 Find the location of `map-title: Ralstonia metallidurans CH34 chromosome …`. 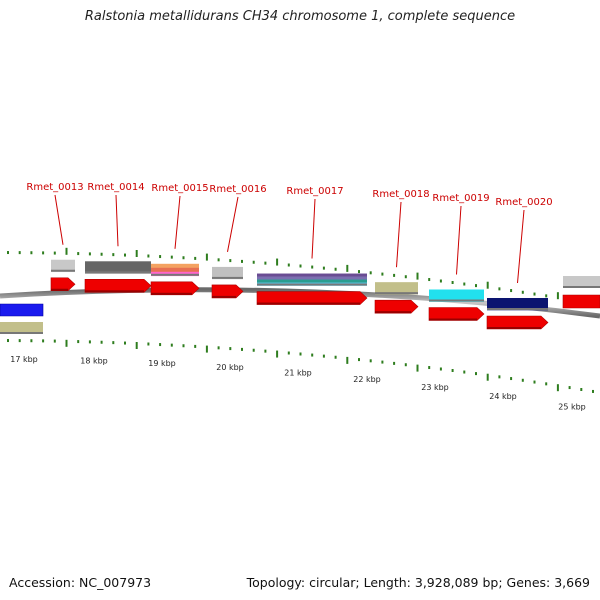

map-title: Ralstonia metallidurans CH34 chromosome … is located at coordinates (300, 16).